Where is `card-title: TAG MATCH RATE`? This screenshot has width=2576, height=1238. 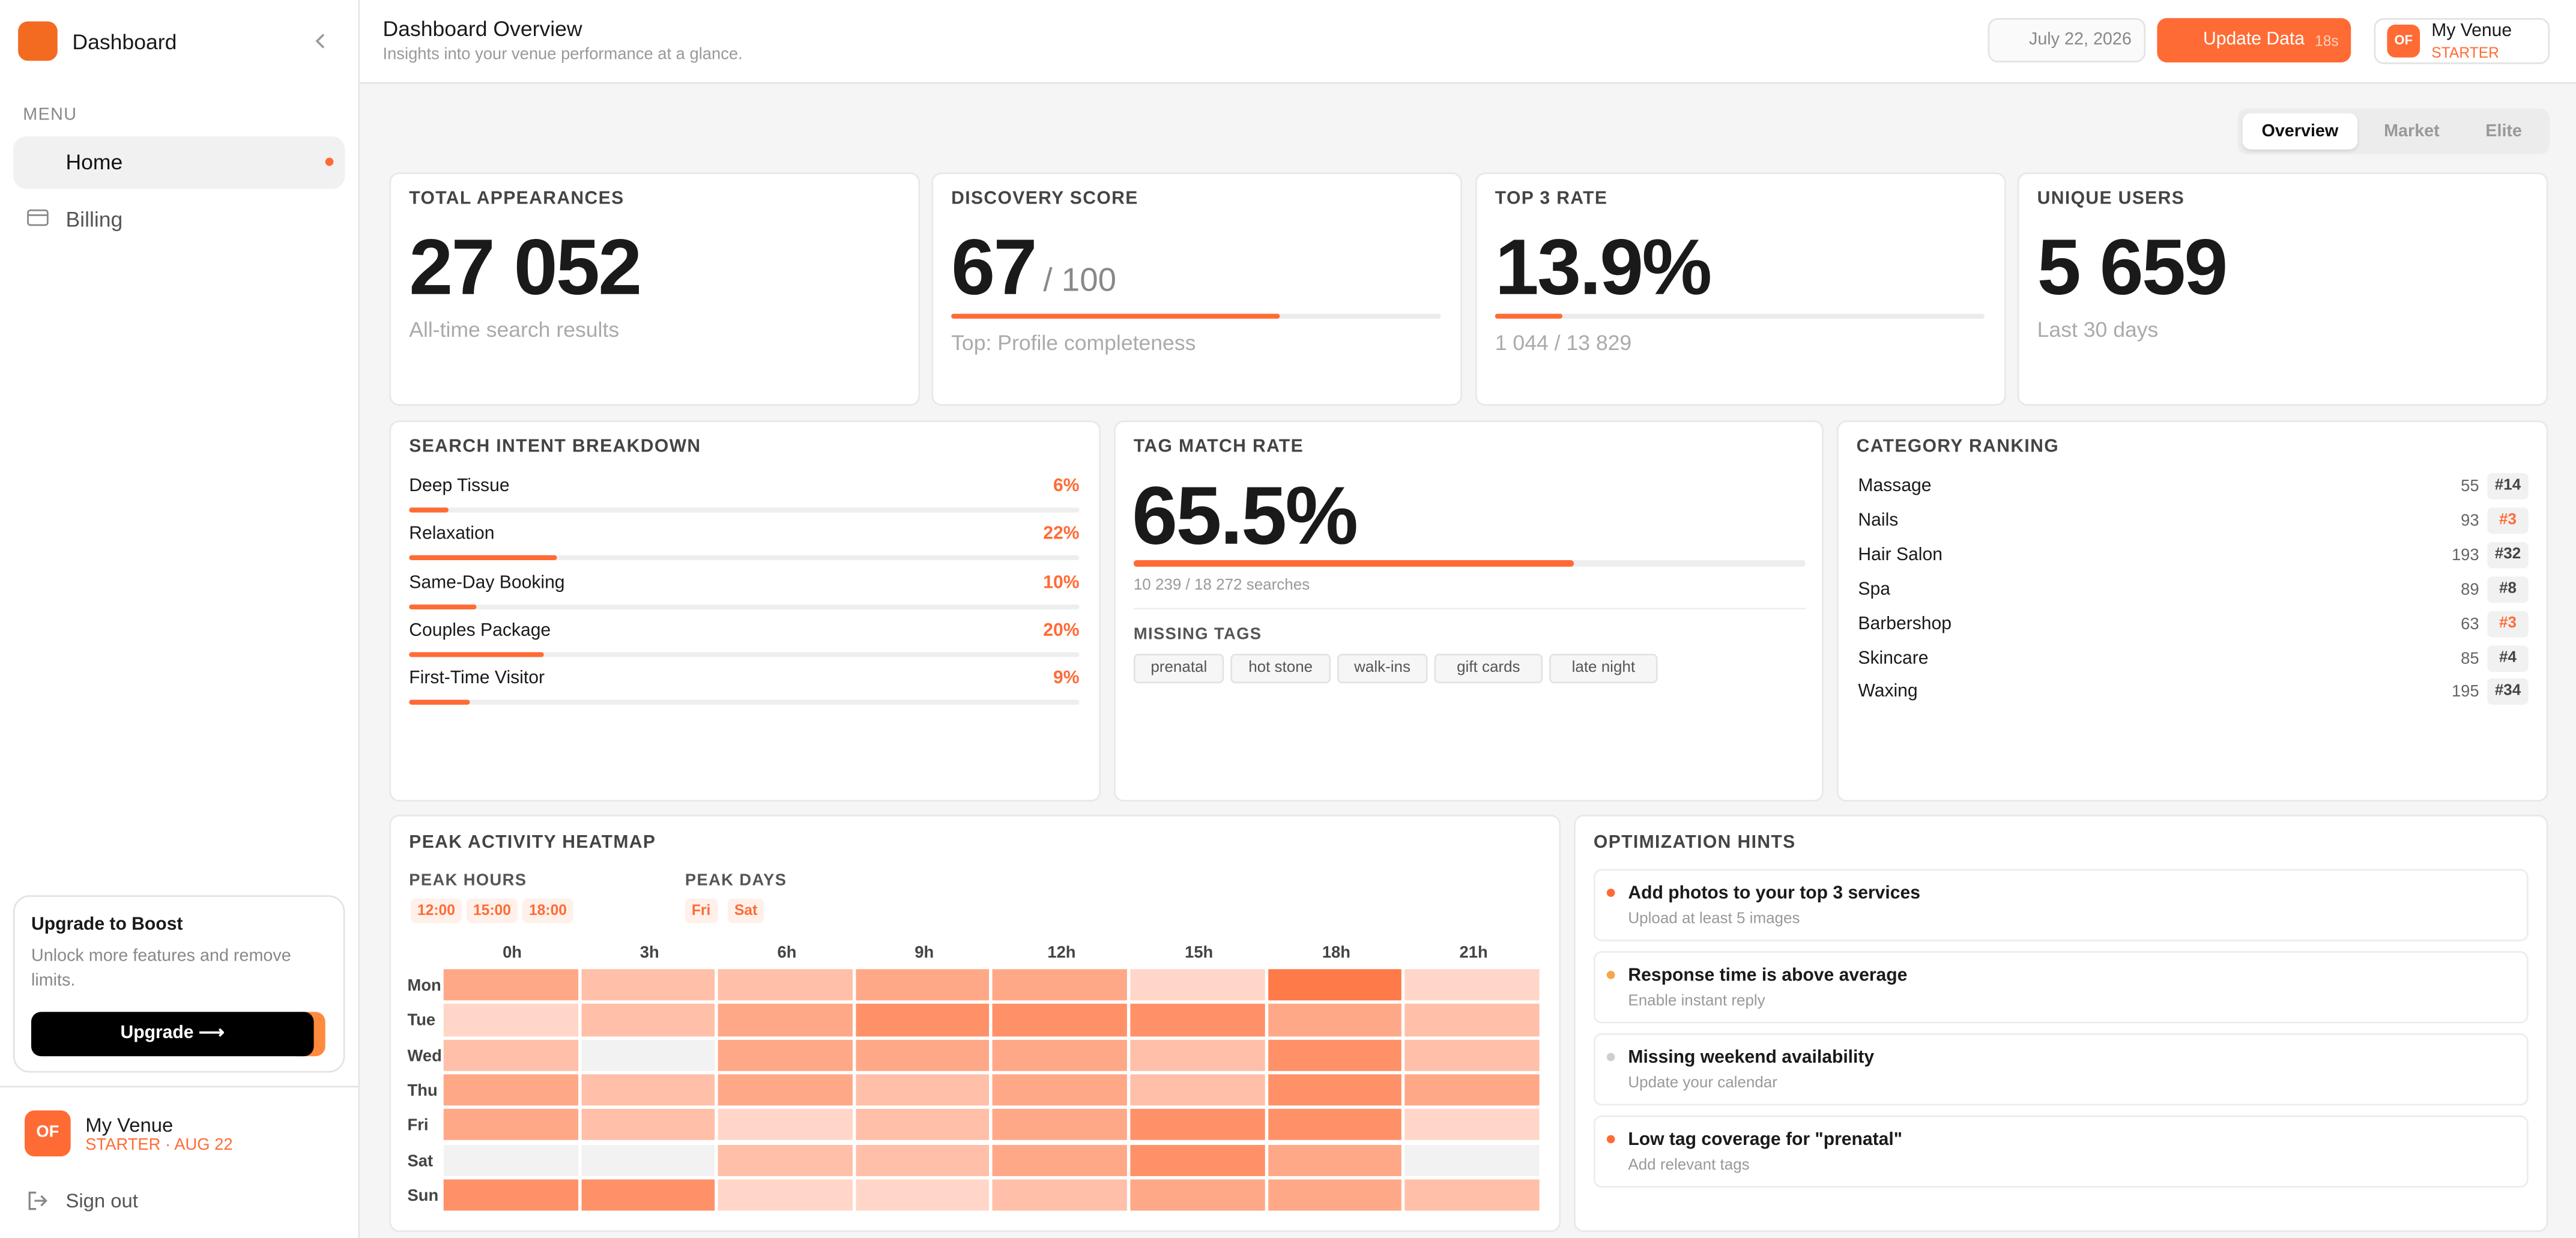
card-title: TAG MATCH RATE is located at coordinates (1218, 446).